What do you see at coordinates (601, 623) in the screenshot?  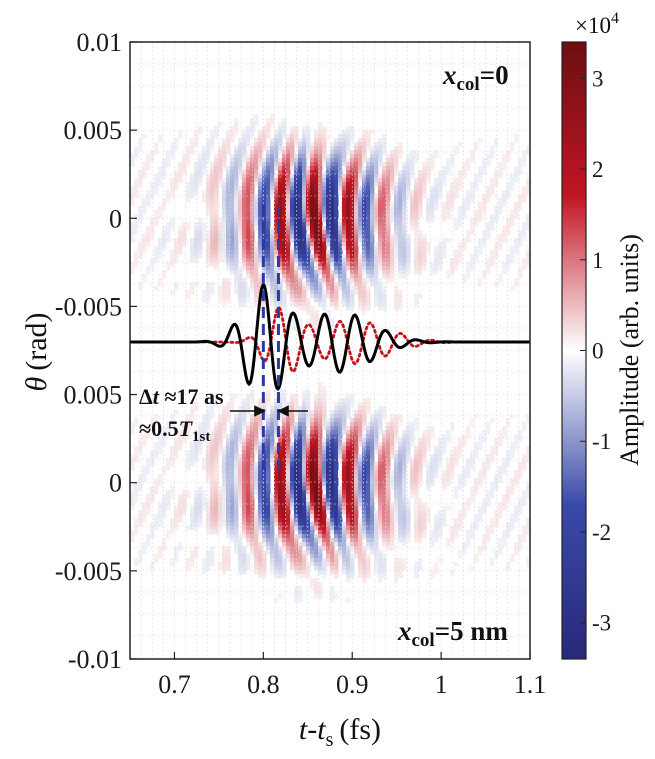 I see `colorbar-tick-label: -3` at bounding box center [601, 623].